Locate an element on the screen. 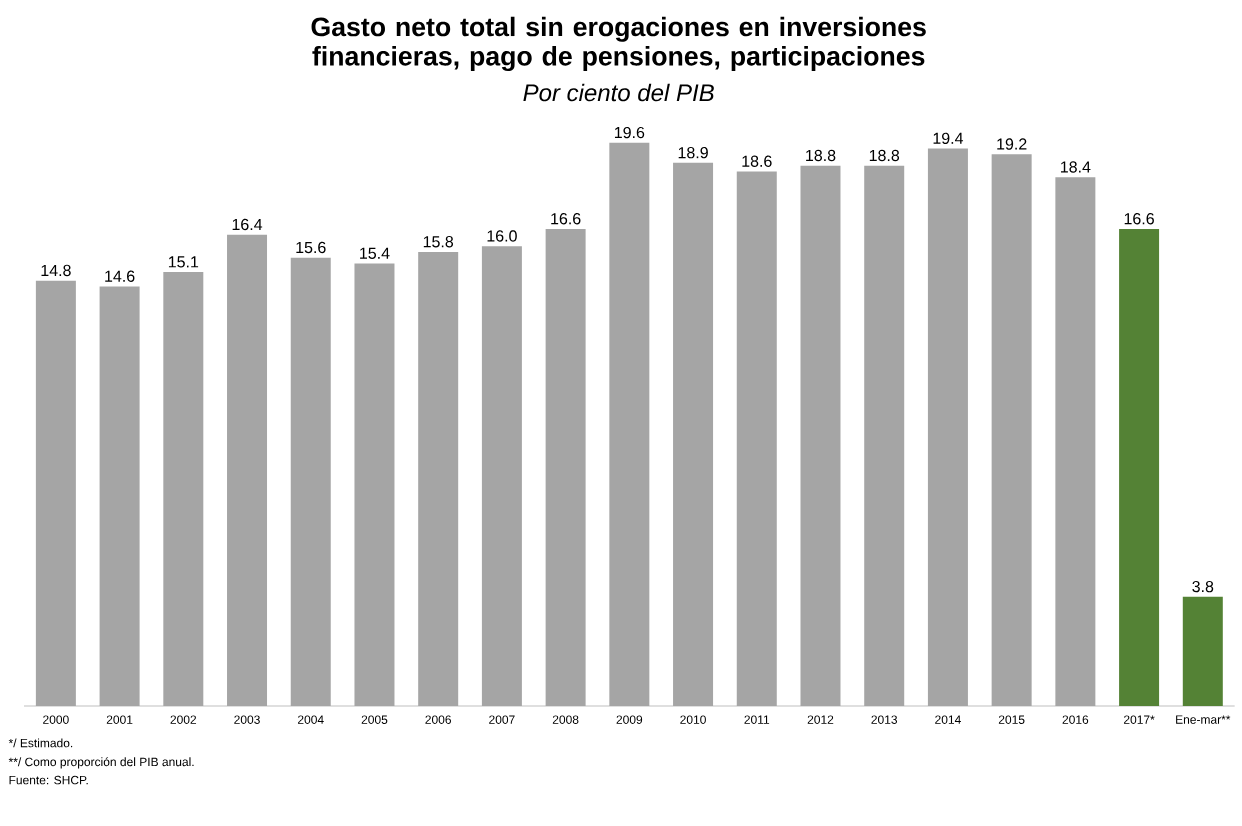 This screenshot has height=826, width=1242. data-label: 18.4 is located at coordinates (1076, 167).